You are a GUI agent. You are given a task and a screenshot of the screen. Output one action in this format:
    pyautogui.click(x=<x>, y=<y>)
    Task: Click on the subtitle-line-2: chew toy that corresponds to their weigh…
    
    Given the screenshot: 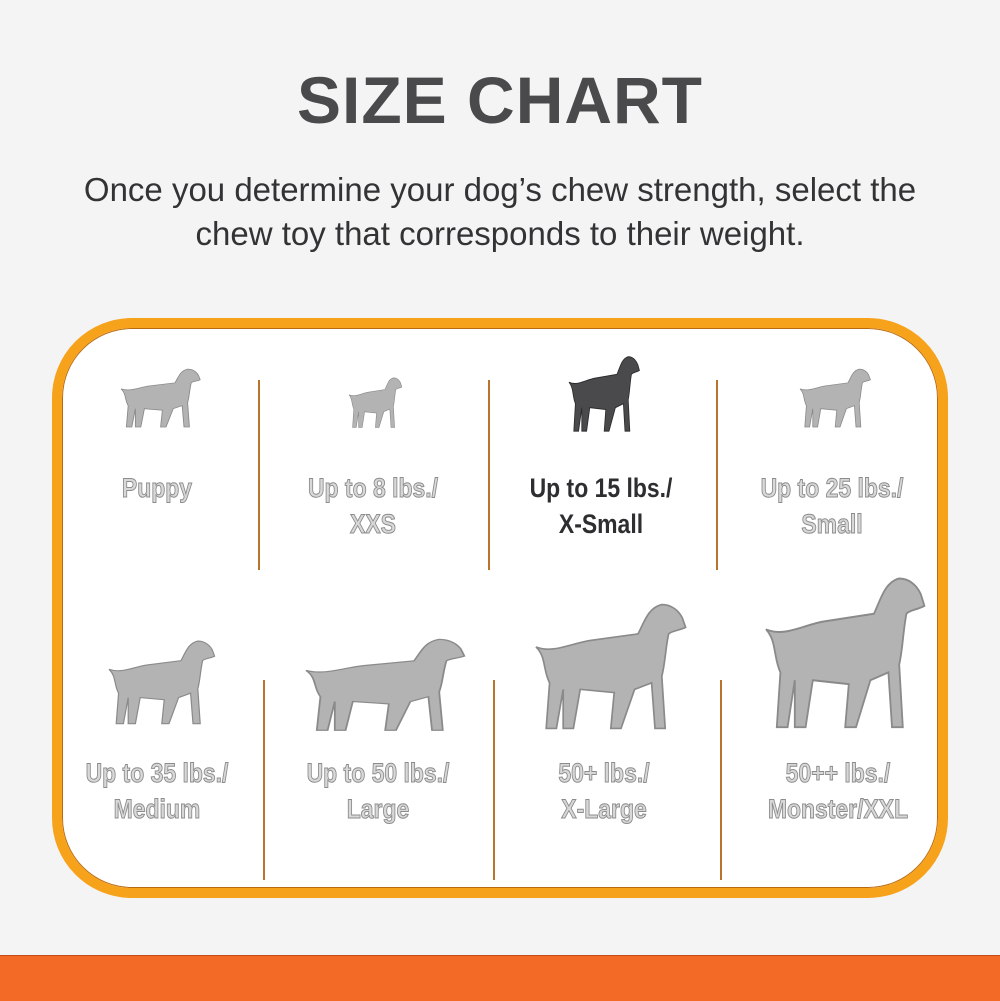 What is the action you would take?
    pyautogui.click(x=500, y=233)
    